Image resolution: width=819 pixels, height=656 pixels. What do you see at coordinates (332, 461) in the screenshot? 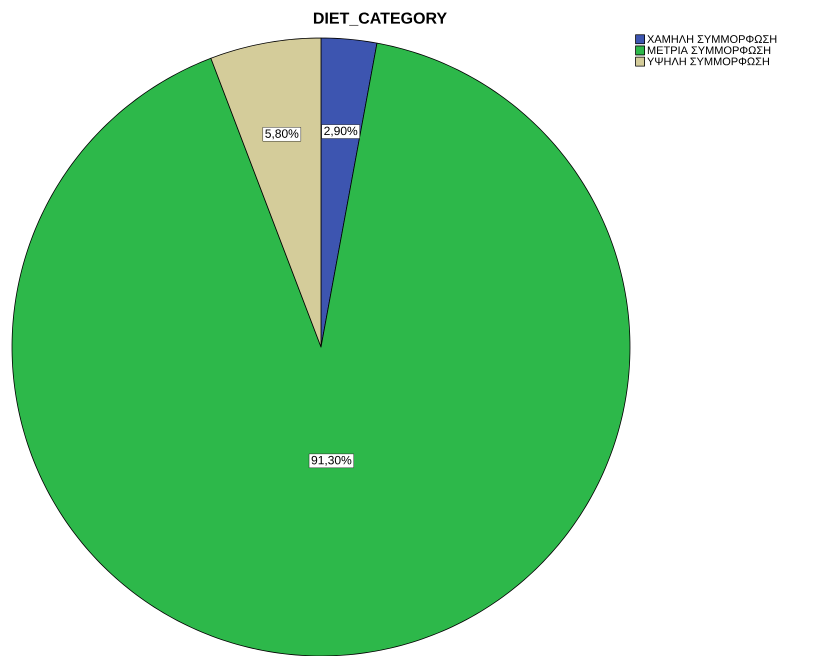
I see `data-label: 91,30%` at bounding box center [332, 461].